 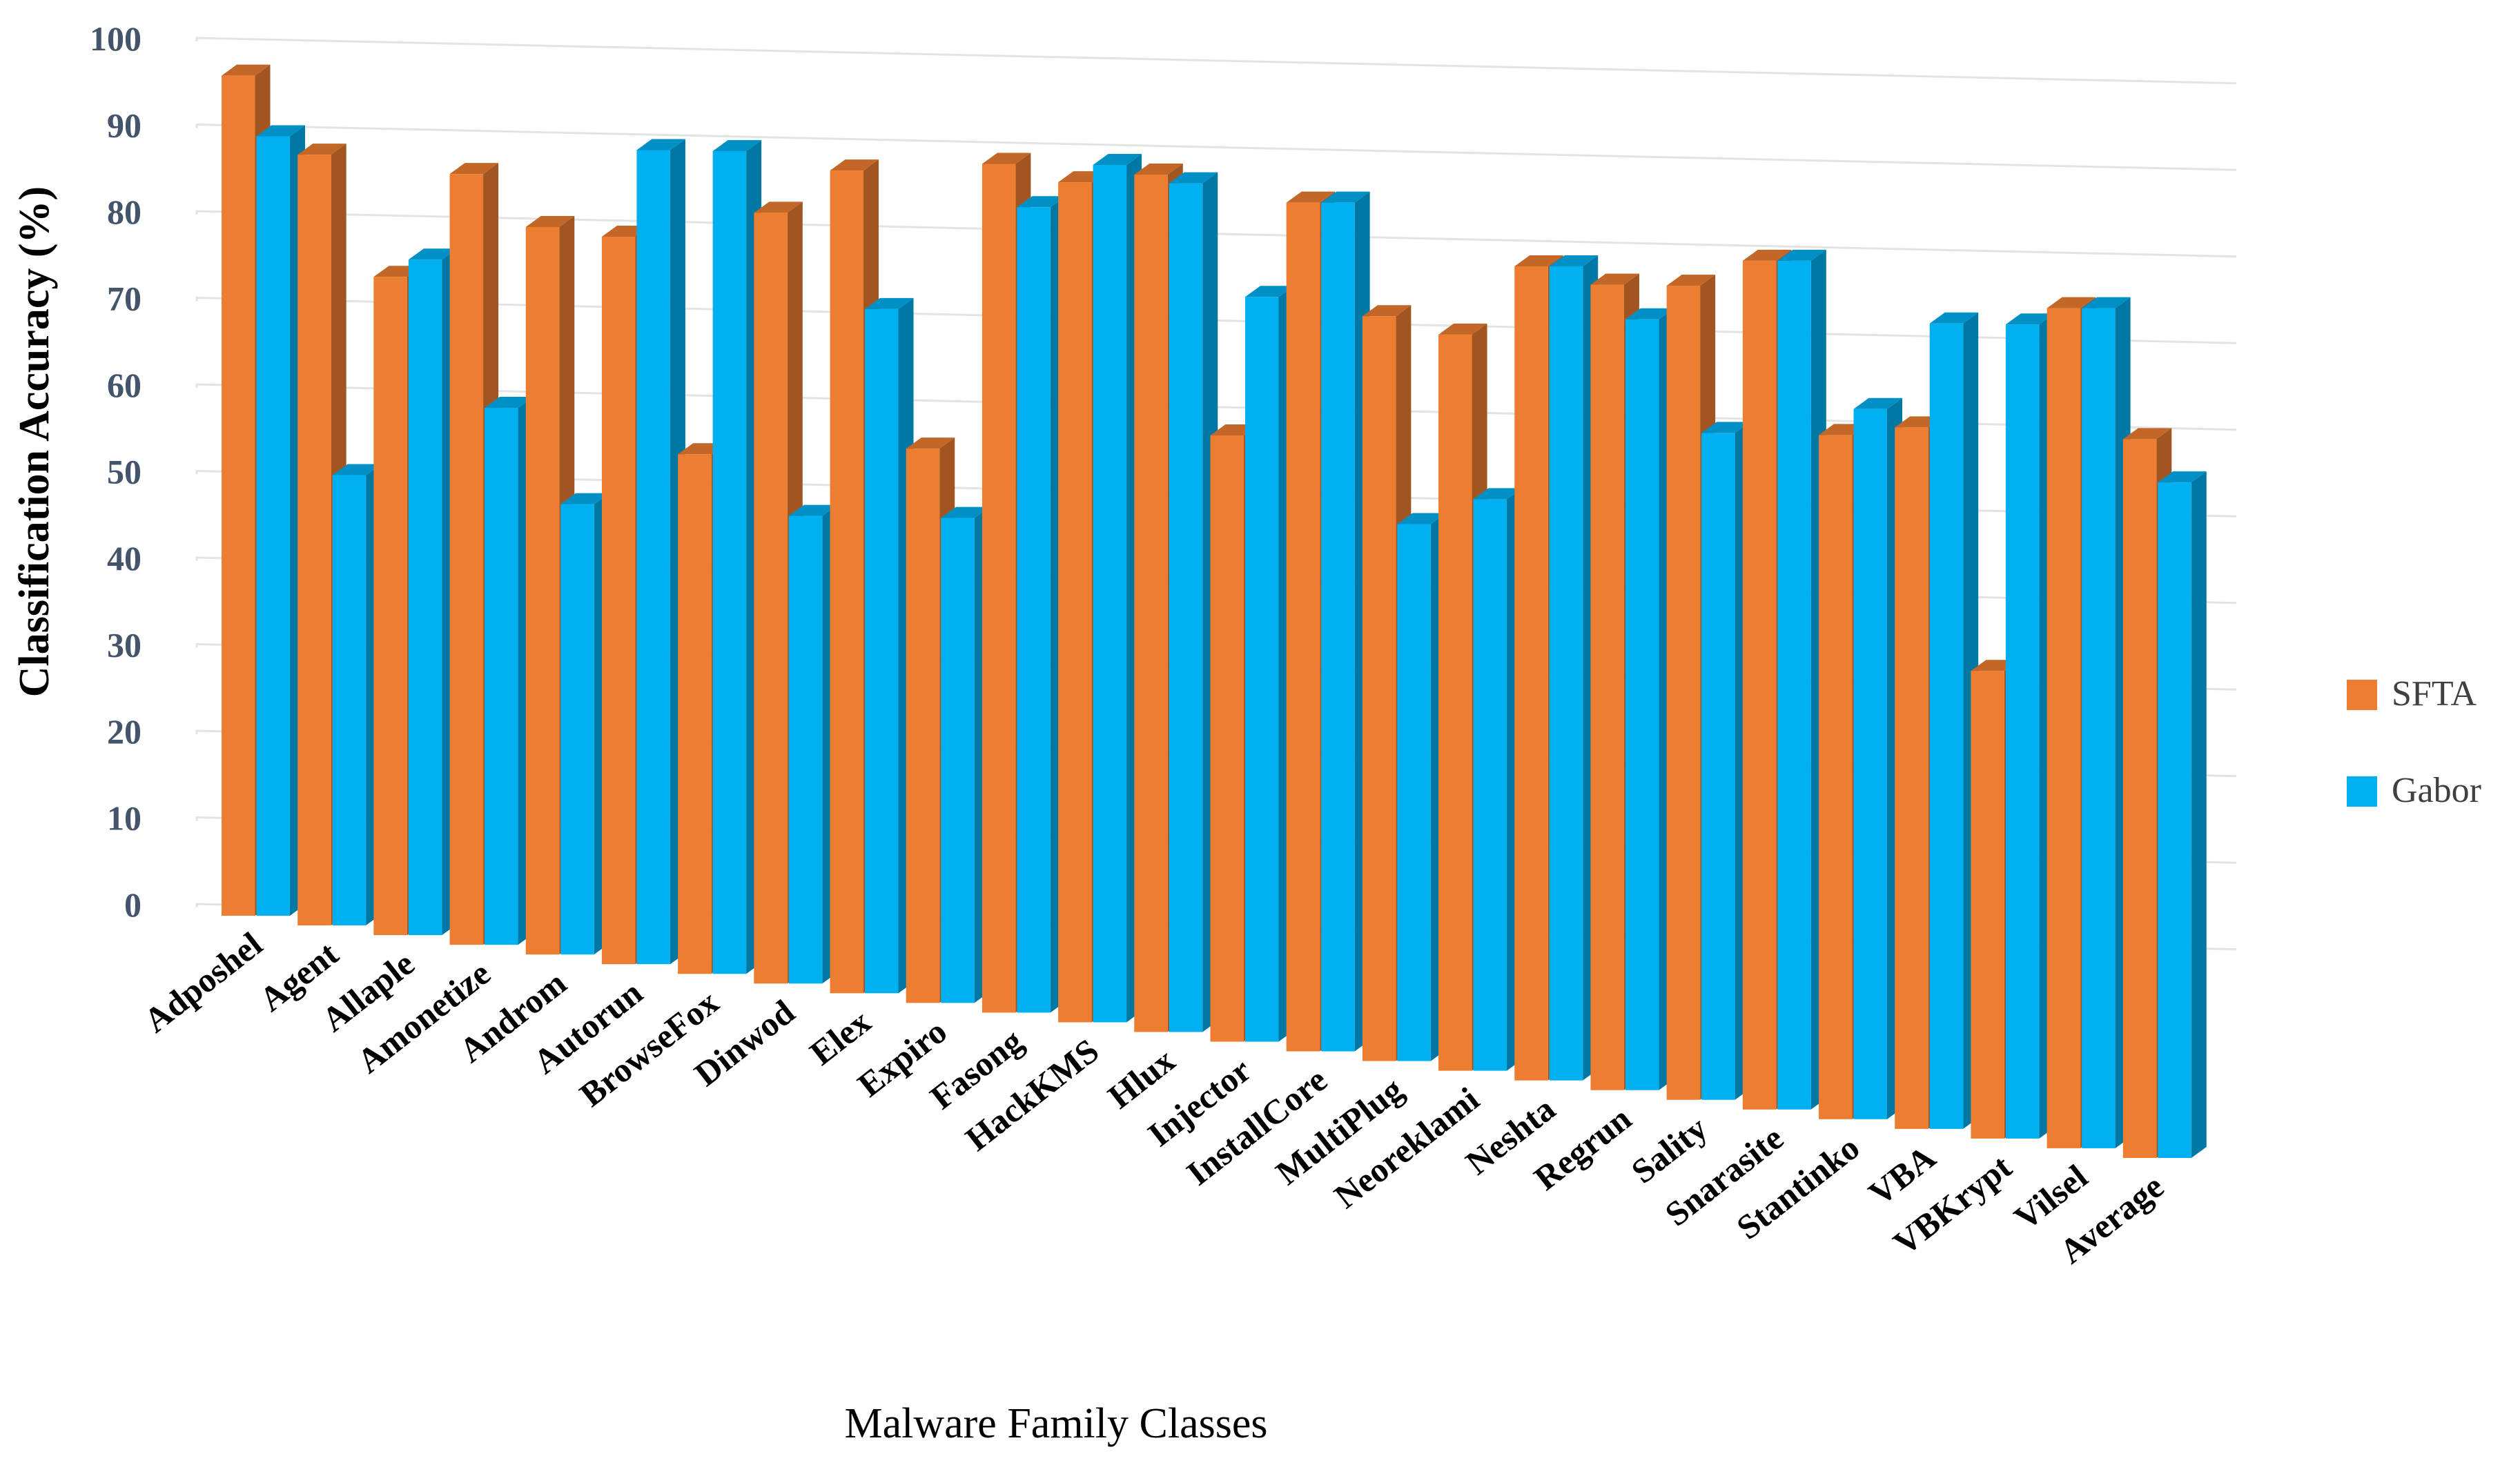 What do you see at coordinates (124, 731) in the screenshot?
I see `y-tick-label: 20` at bounding box center [124, 731].